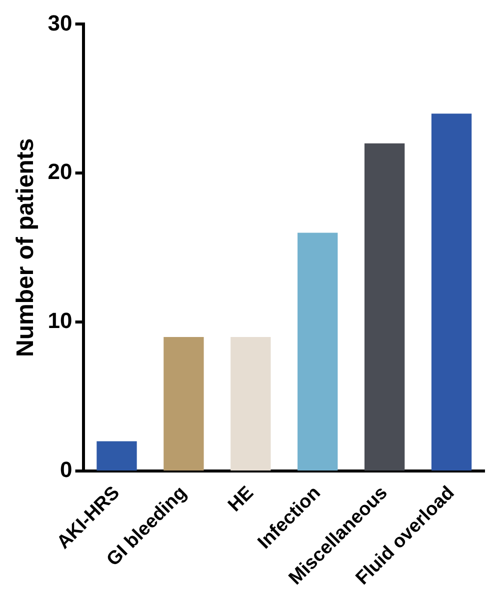  I want to click on y-tick-label: 0, so click(66, 469).